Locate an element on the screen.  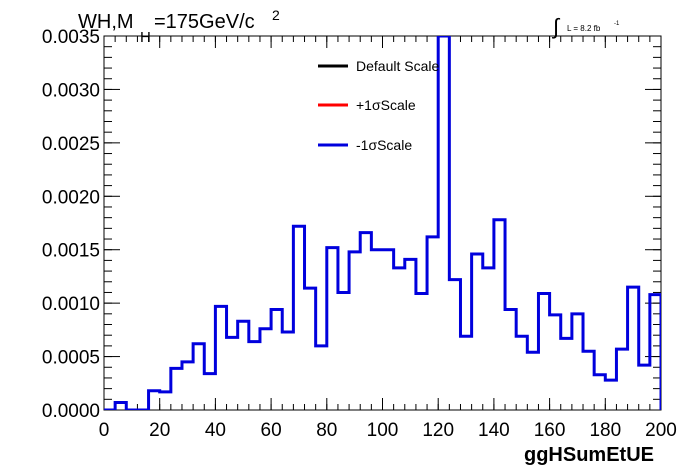
y-tick-label: 0.0035 is located at coordinates (71, 37).